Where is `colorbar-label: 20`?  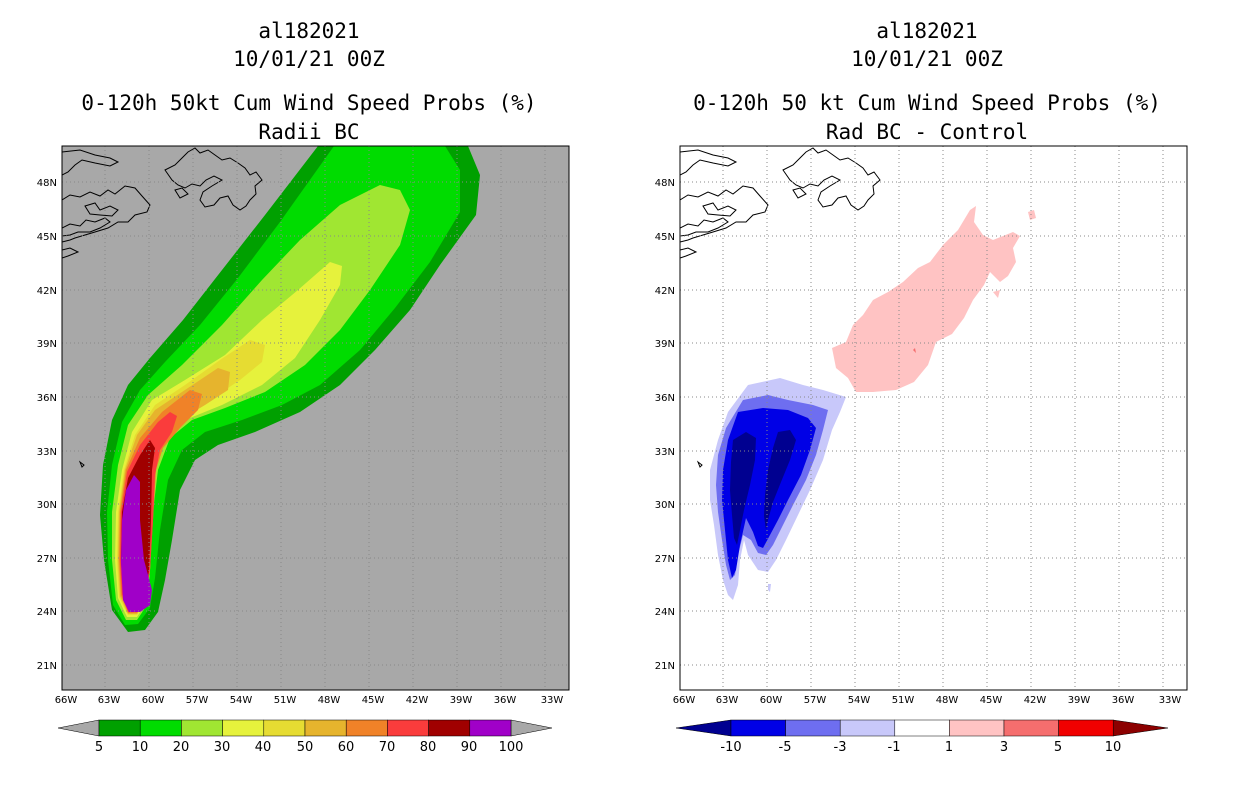 colorbar-label: 20 is located at coordinates (181, 747).